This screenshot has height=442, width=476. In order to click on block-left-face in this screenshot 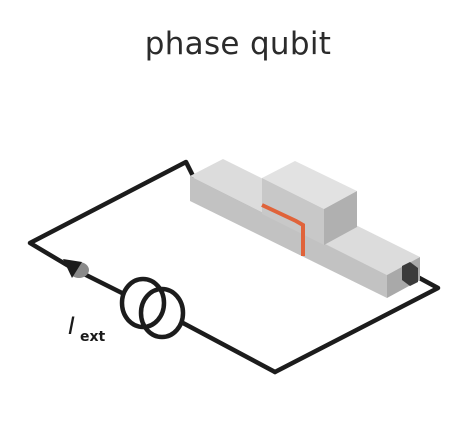, I will do `click(293, 211)`.